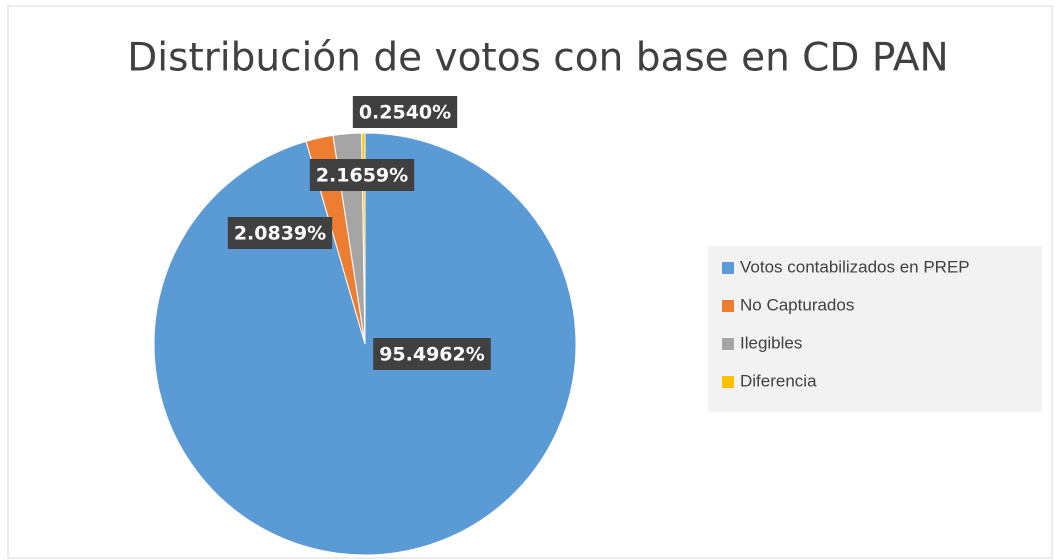  I want to click on data-label: 0.2540%, so click(405, 113).